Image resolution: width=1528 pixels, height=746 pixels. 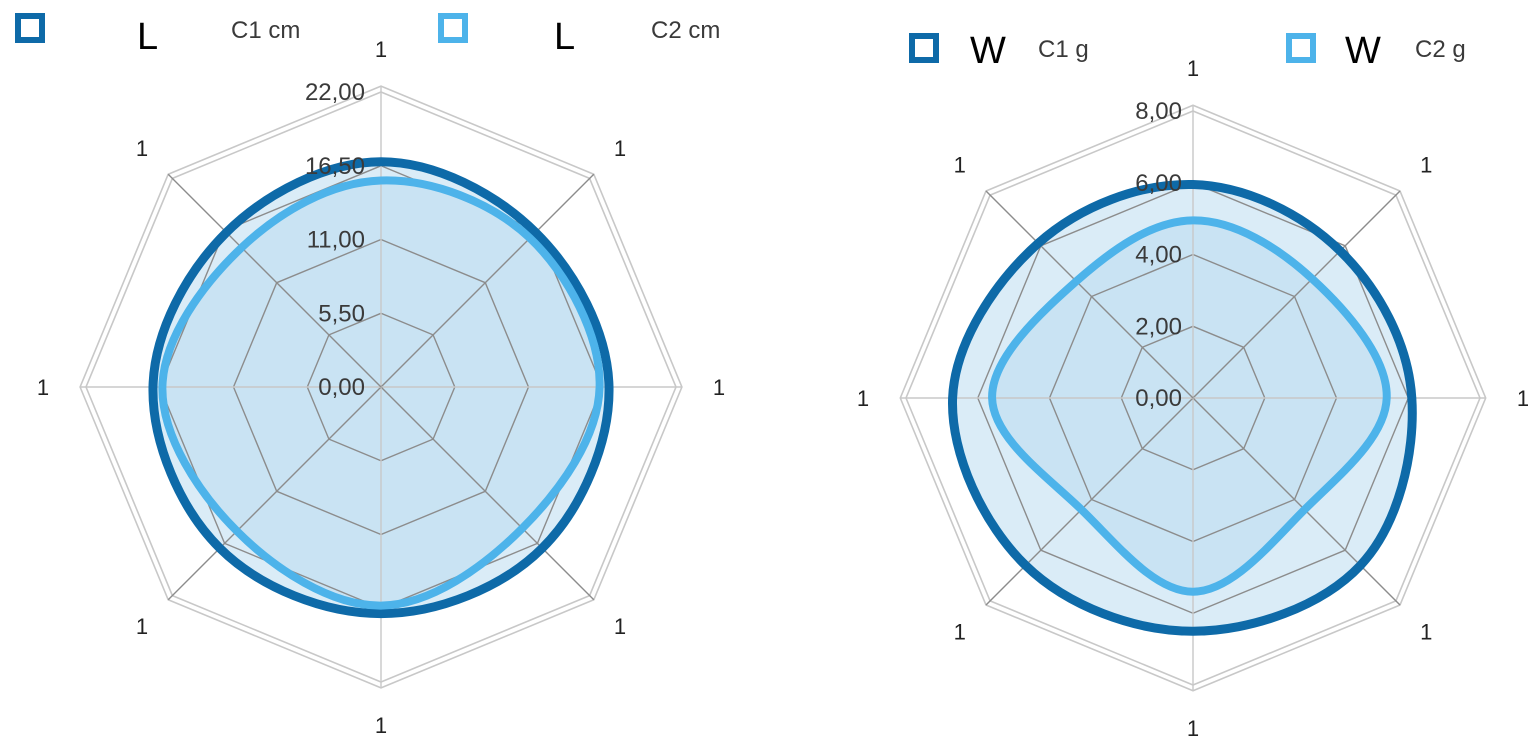 I want to click on legend-c2-length-letter: L, so click(x=564, y=37).